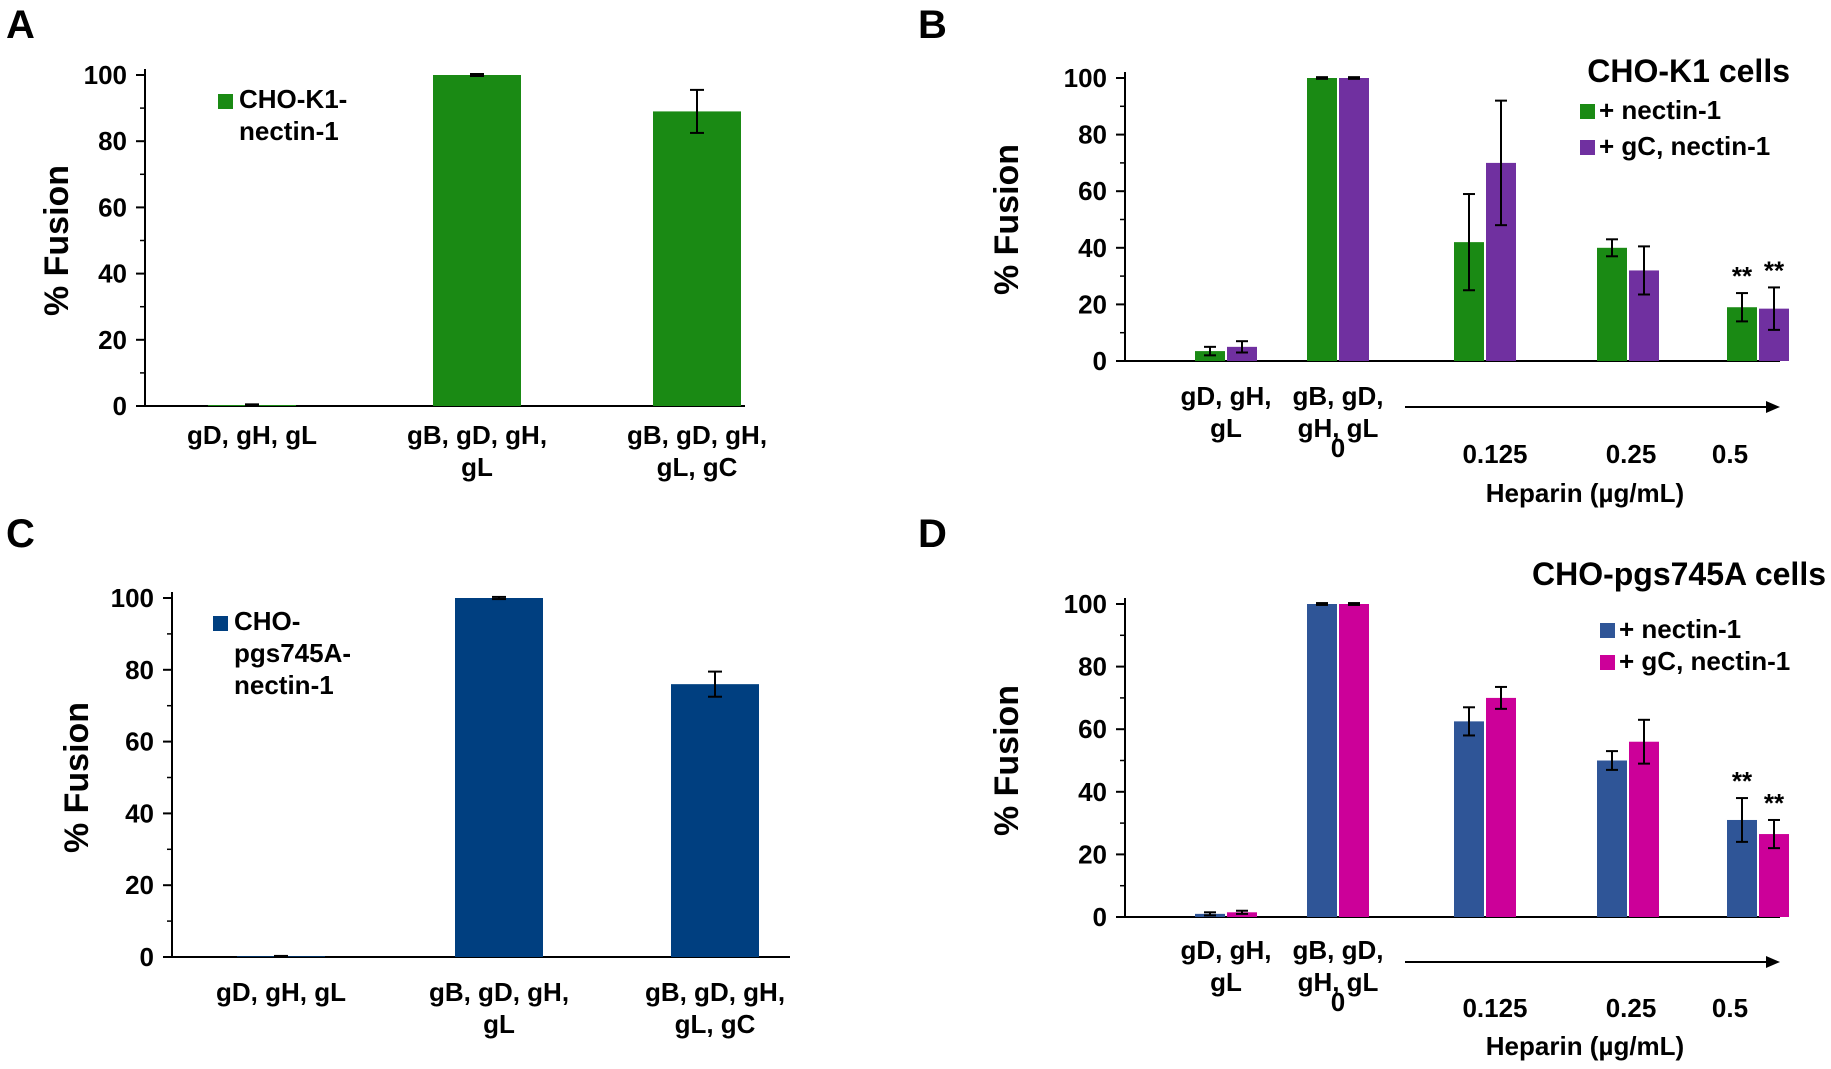 The image size is (1831, 1069). I want to click on legend-label-B-1: + gC, nectin-1, so click(1684, 146).